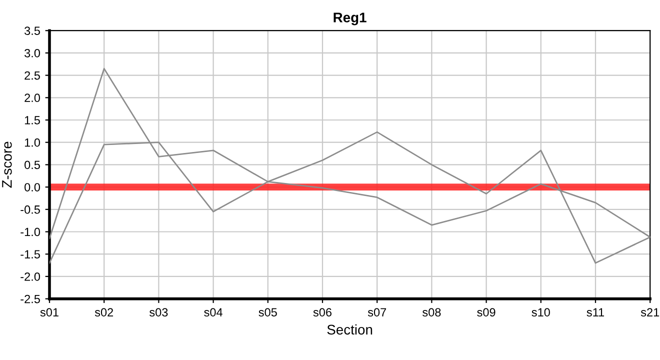 The image size is (660, 360). Describe the element at coordinates (32, 165) in the screenshot. I see `y-tick-label: 0.5` at that location.